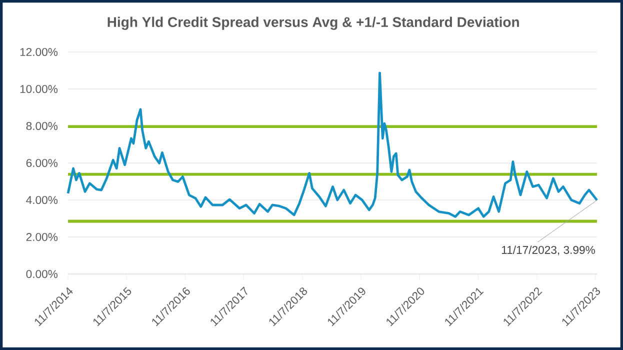 This screenshot has height=350, width=623. Describe the element at coordinates (42, 237) in the screenshot. I see `y-tick-label: 2.00%` at that location.